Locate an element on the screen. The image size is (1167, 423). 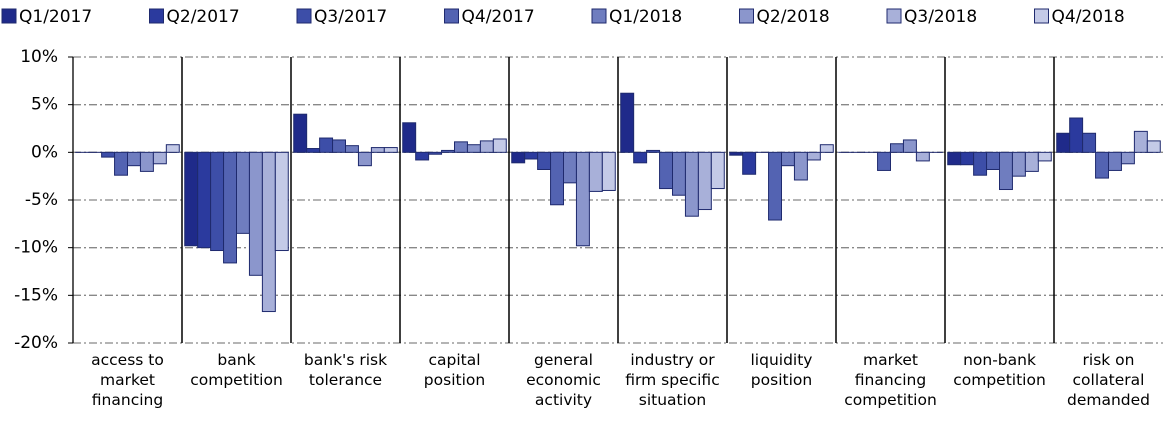
legend-label: Q1/2017 is located at coordinates (55, 17).